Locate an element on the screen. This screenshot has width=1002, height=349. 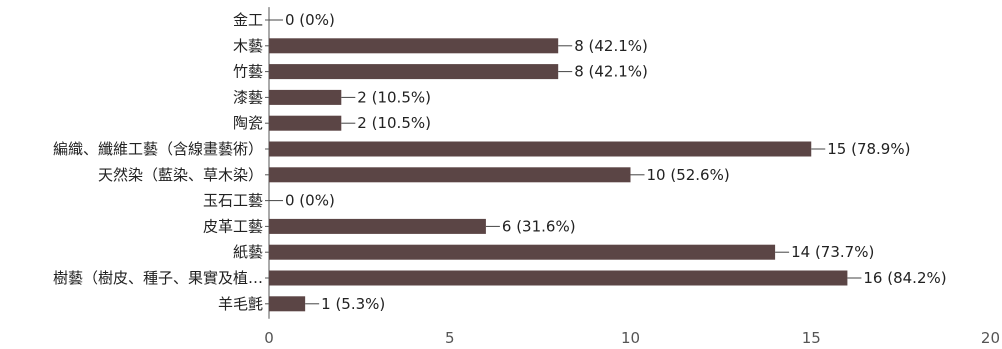
category-label: 陶瓷 is located at coordinates (248, 123).